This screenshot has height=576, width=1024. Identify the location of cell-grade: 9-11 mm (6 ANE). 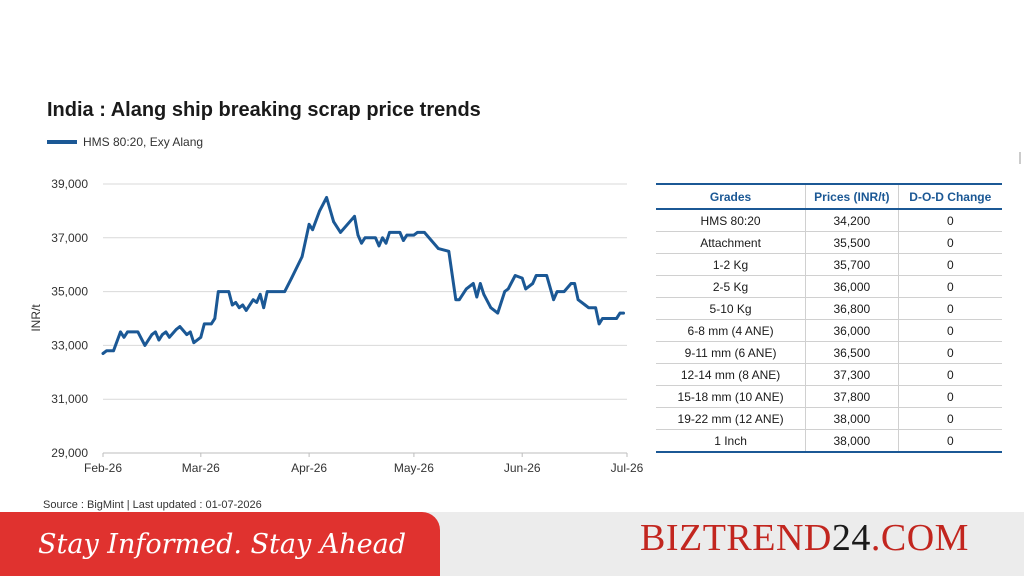
(731, 352).